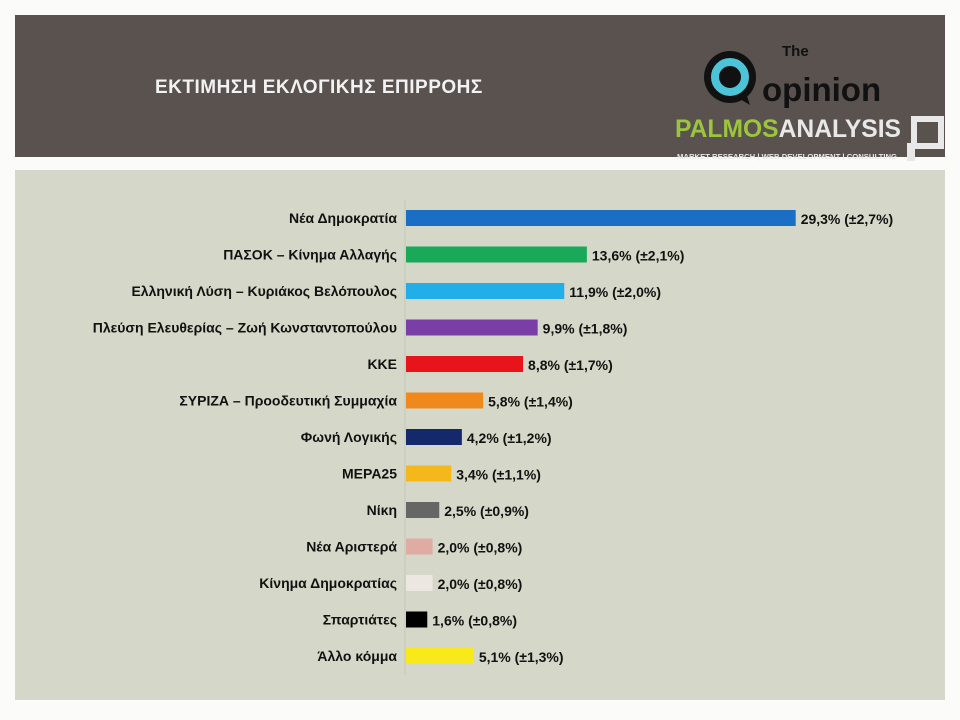 This screenshot has height=720, width=960. What do you see at coordinates (847, 219) in the screenshot?
I see `data-label: 29,3% (±2,7%)` at bounding box center [847, 219].